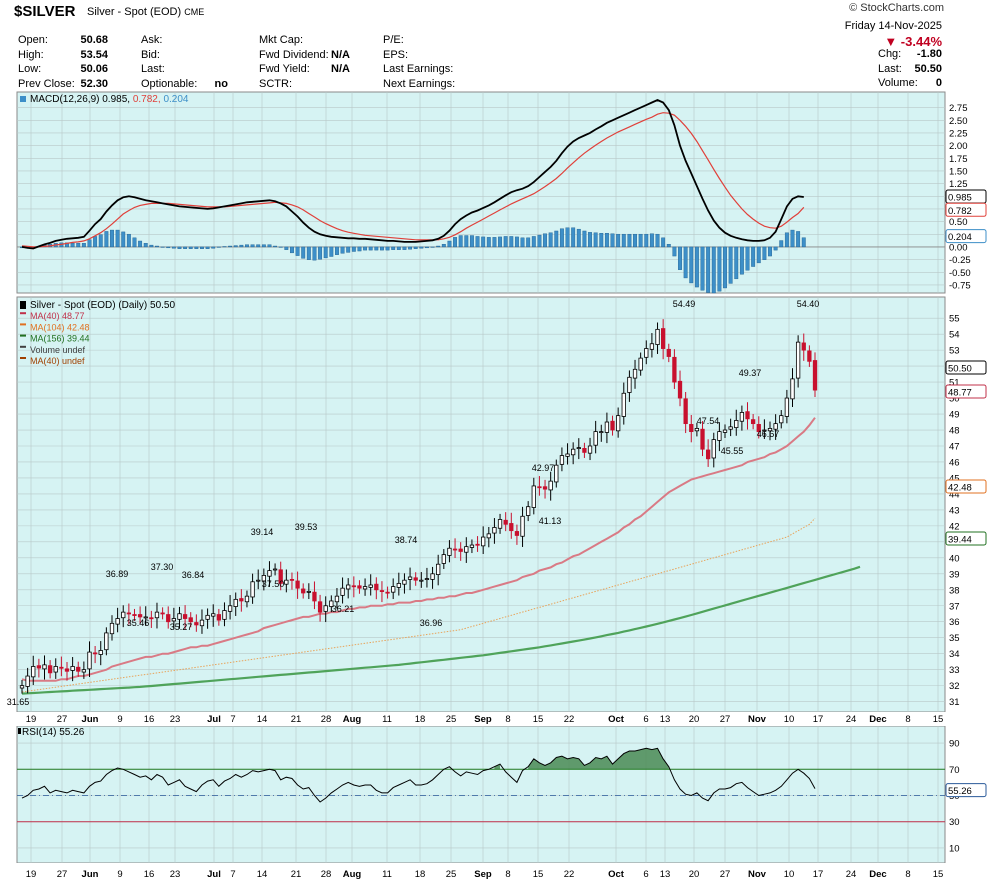 This screenshot has width=990, height=883. I want to click on x-tick-label: Aug, so click(352, 719).